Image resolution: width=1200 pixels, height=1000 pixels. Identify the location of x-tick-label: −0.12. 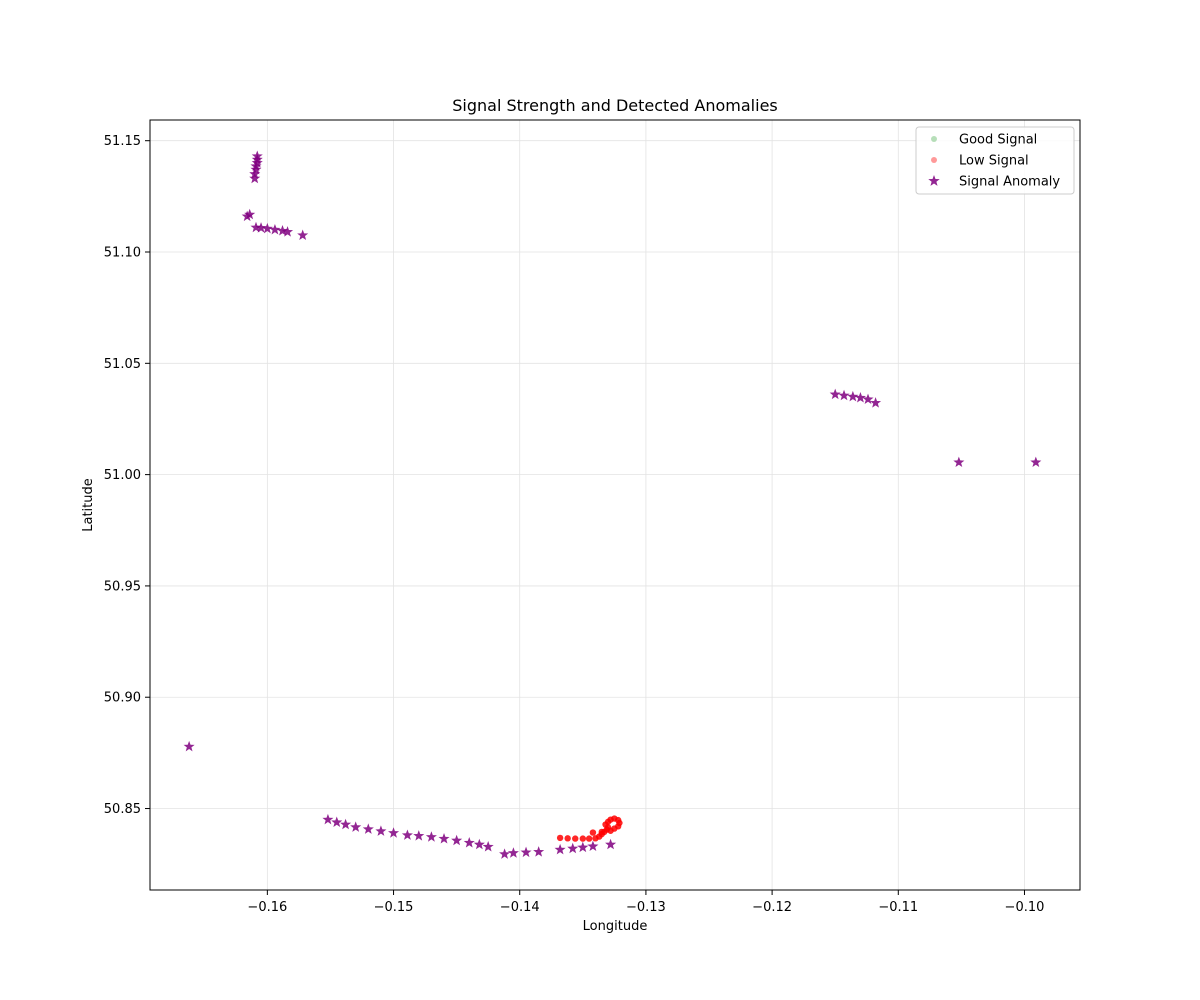
(772, 907).